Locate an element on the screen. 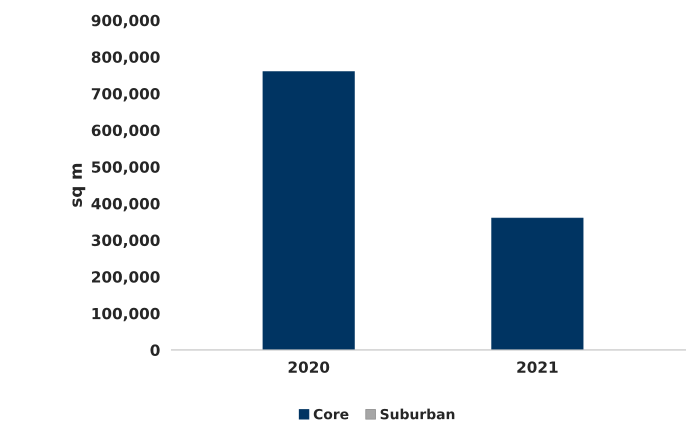 The image size is (686, 431). y-tick-label: 200,000 is located at coordinates (126, 278).